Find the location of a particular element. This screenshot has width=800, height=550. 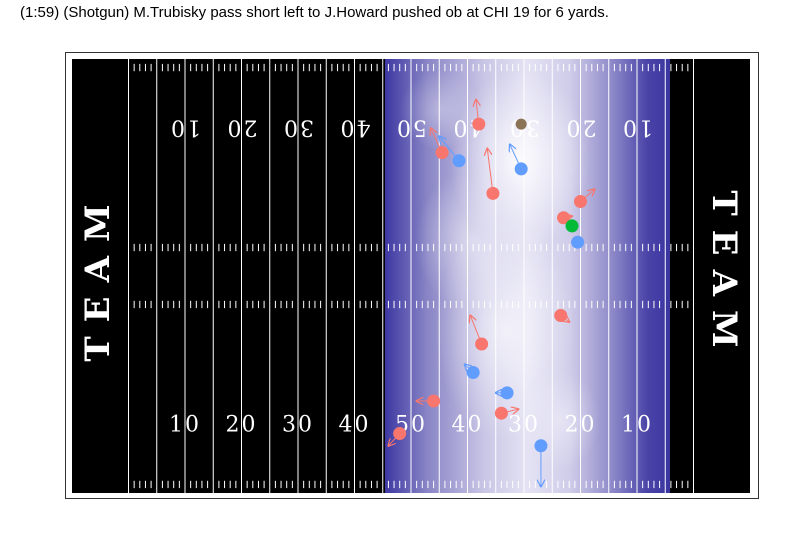

ball-carrier is located at coordinates (572, 226).